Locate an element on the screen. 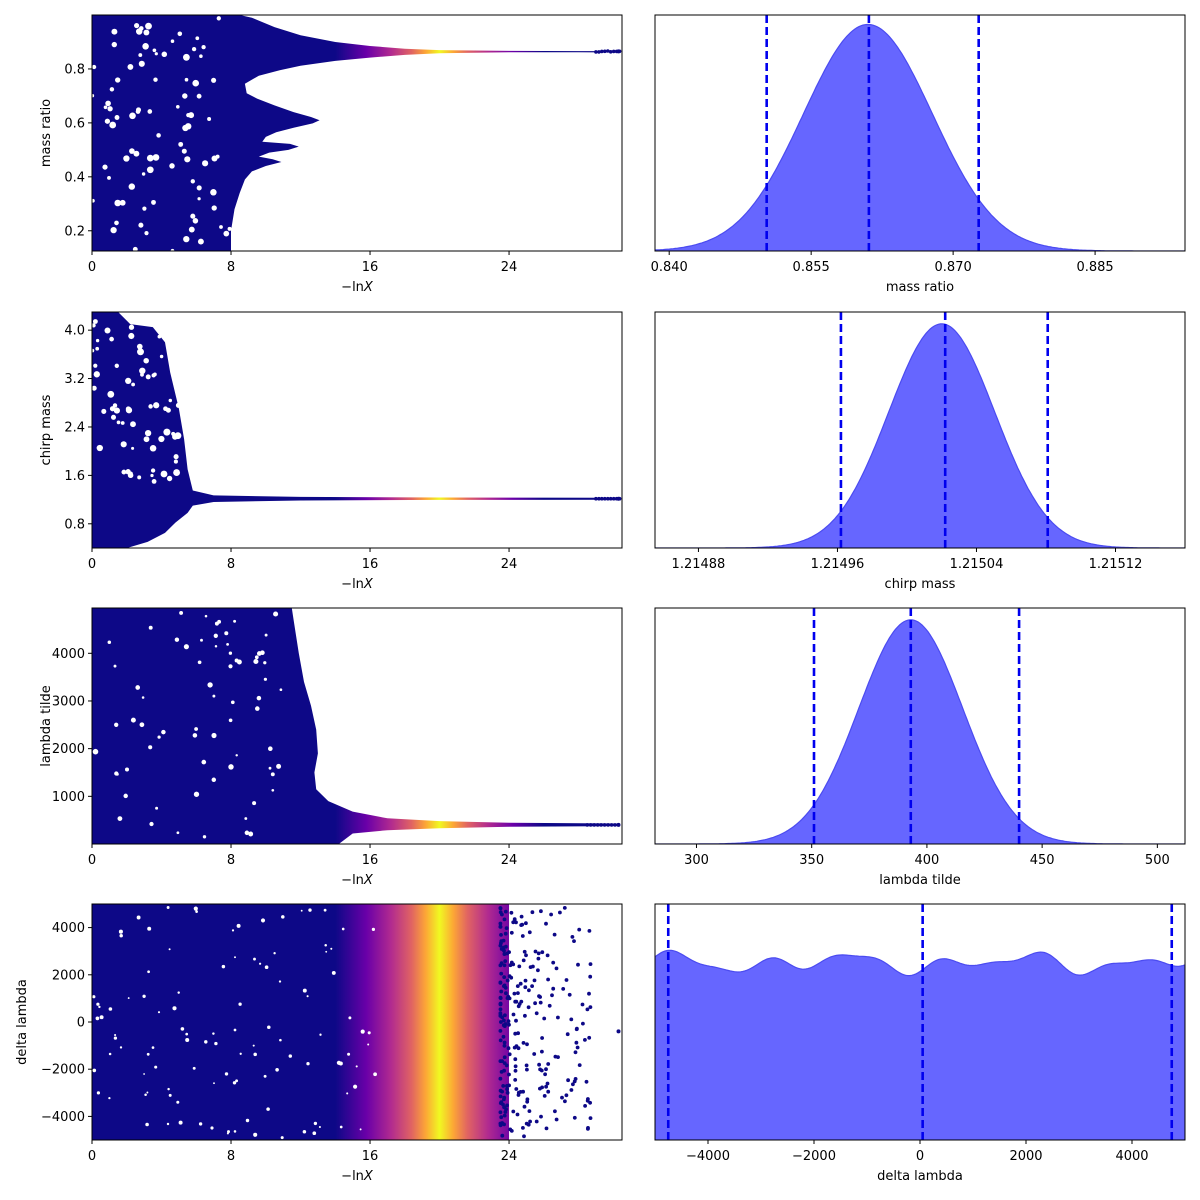 This screenshot has width=1200, height=1200. trace-samples is located at coordinates (355, 726).